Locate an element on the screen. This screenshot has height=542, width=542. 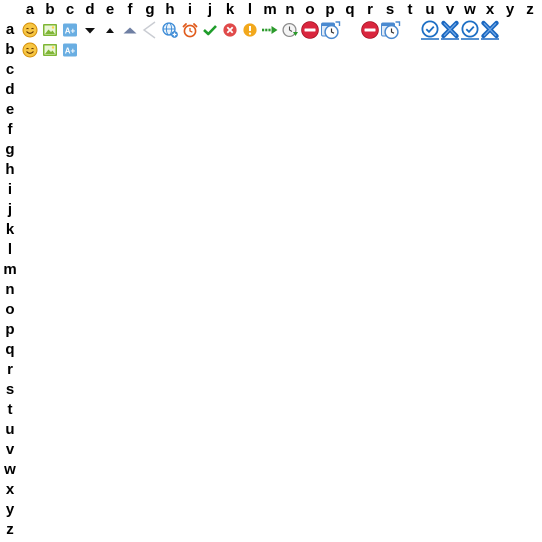
column-label-f: f is located at coordinates (130, 9).